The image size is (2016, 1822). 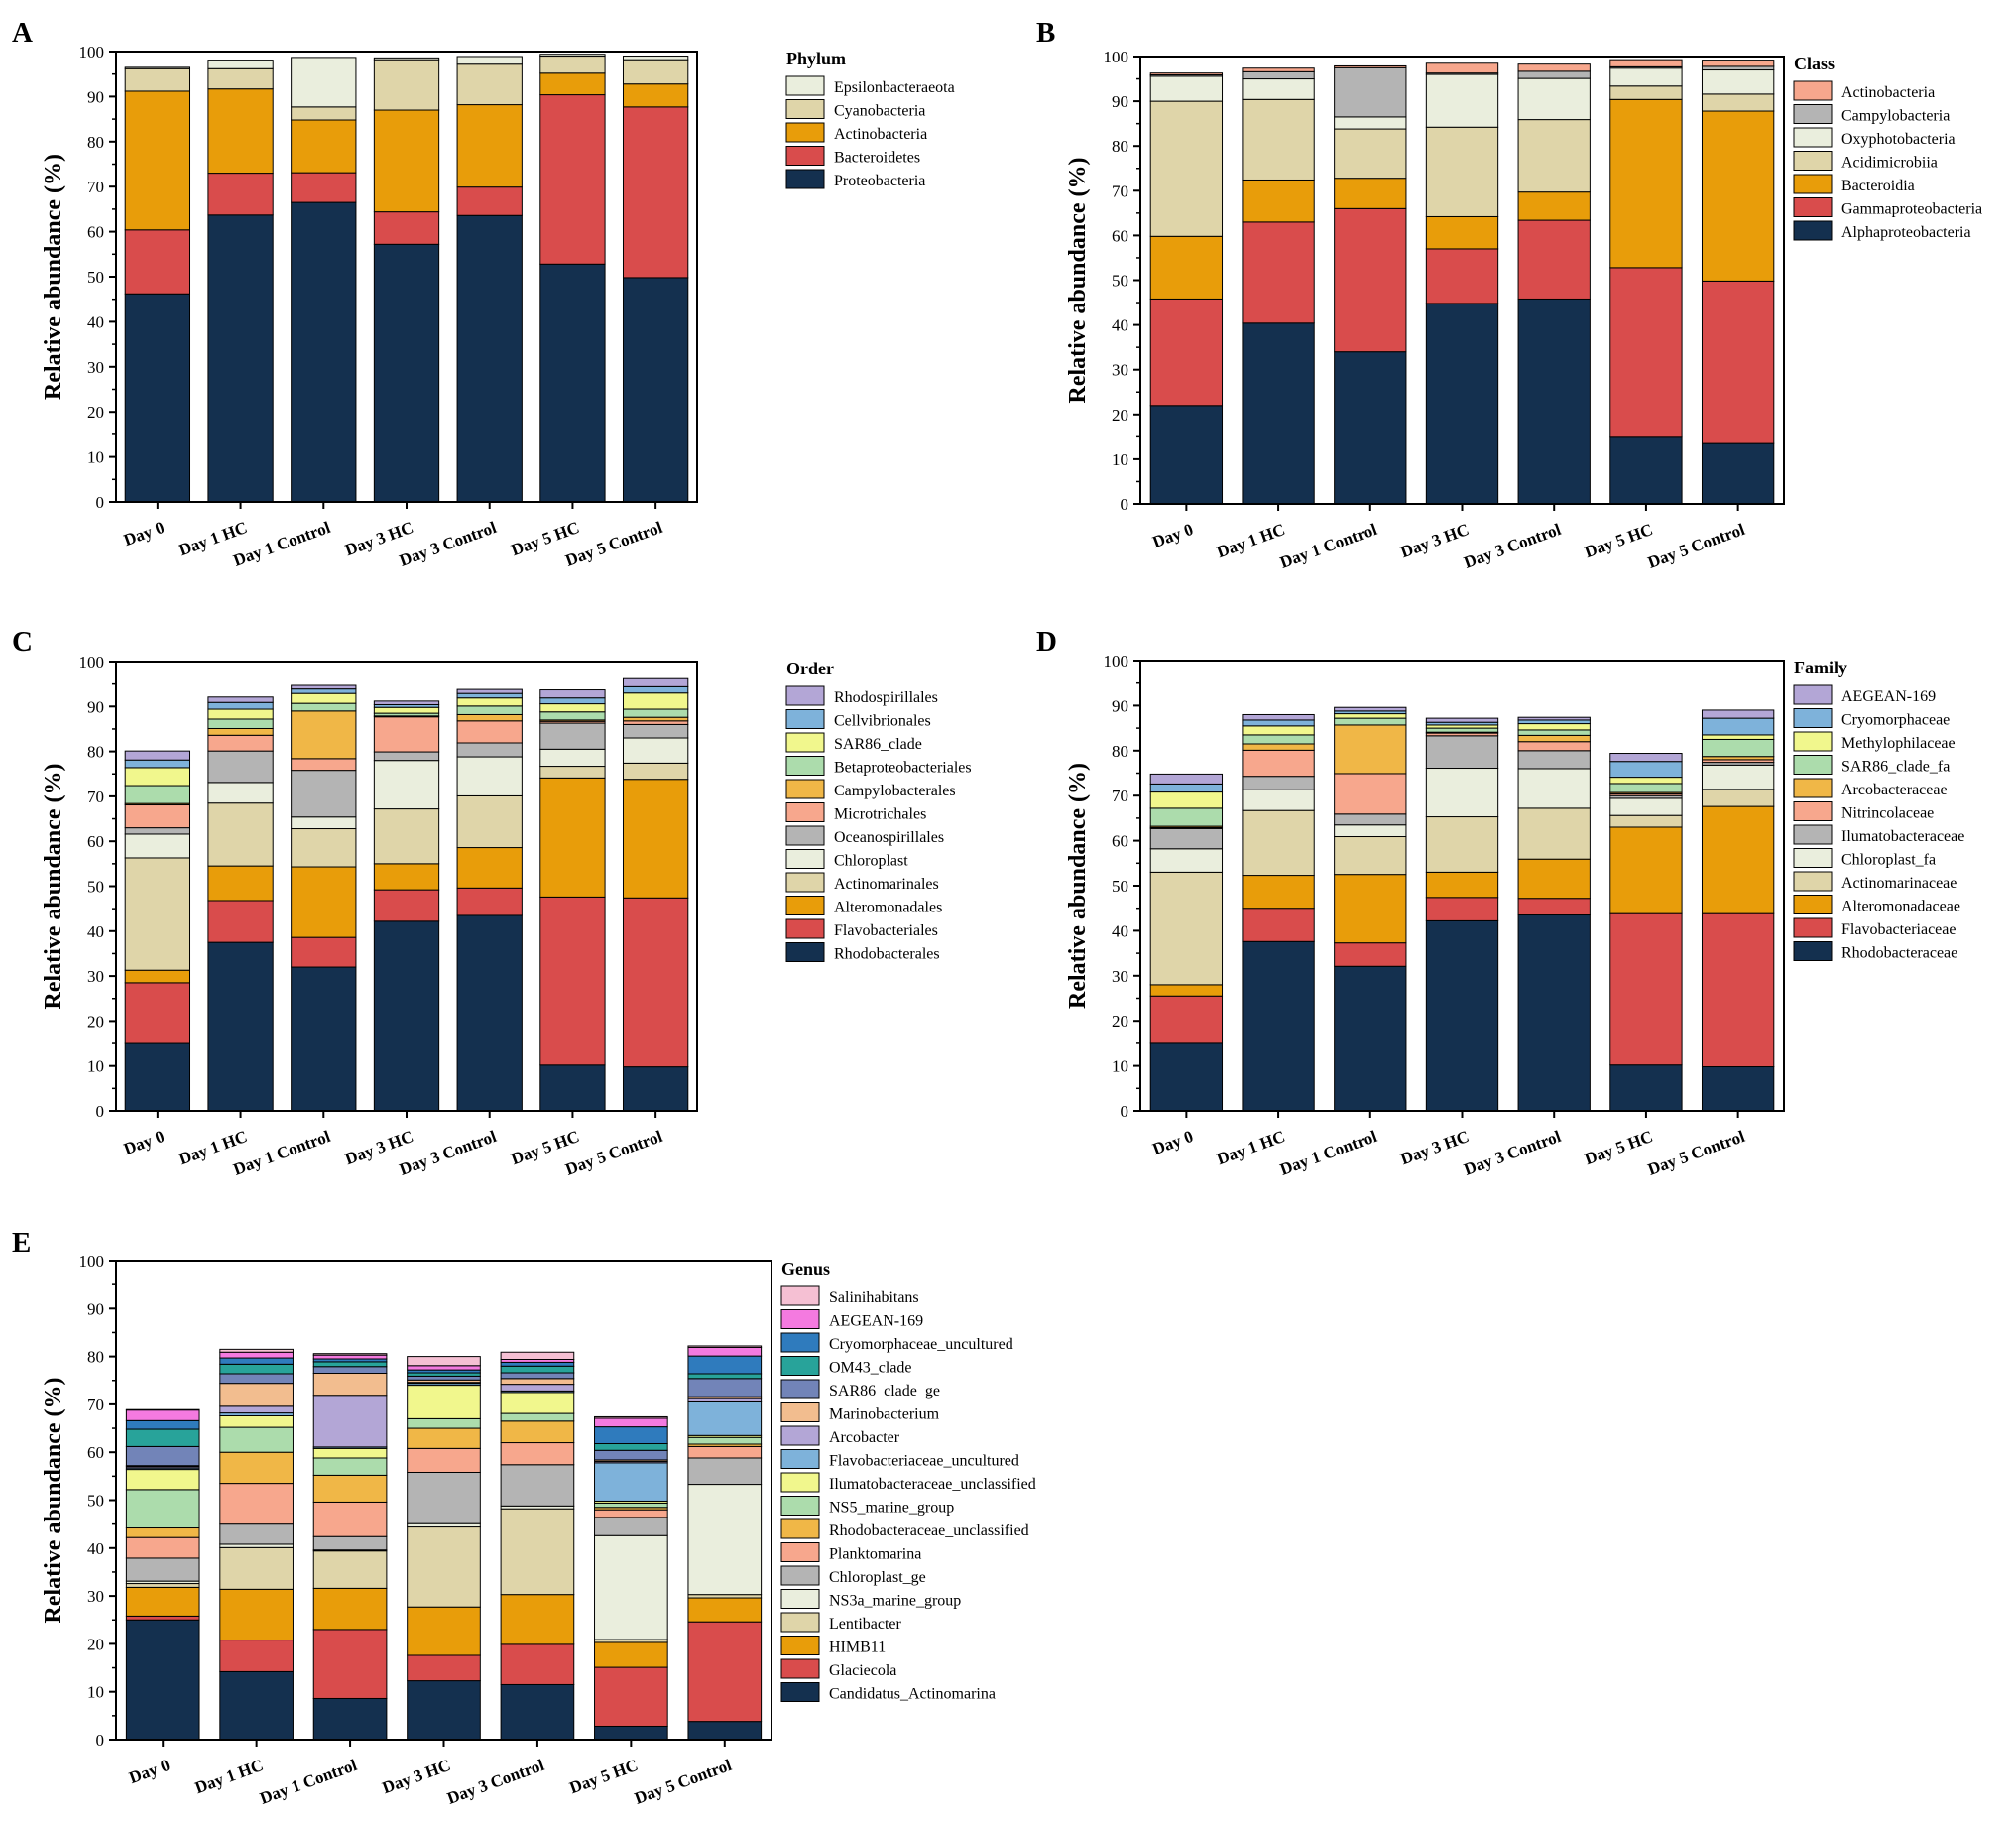 I want to click on legend-label: Bacteroidetes, so click(x=877, y=158).